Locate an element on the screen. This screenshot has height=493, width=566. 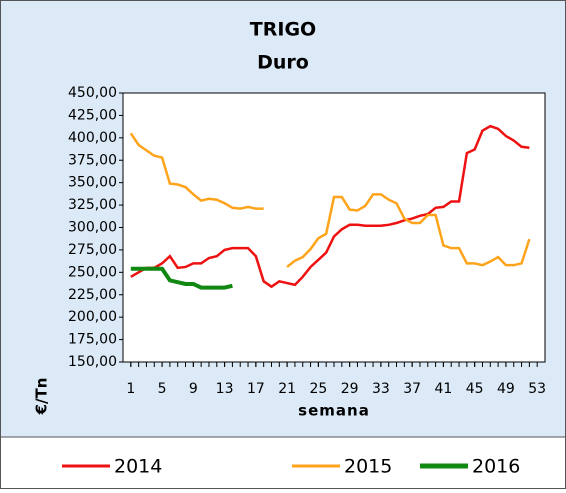
y-tick-label: 225,00 is located at coordinates (92, 295).